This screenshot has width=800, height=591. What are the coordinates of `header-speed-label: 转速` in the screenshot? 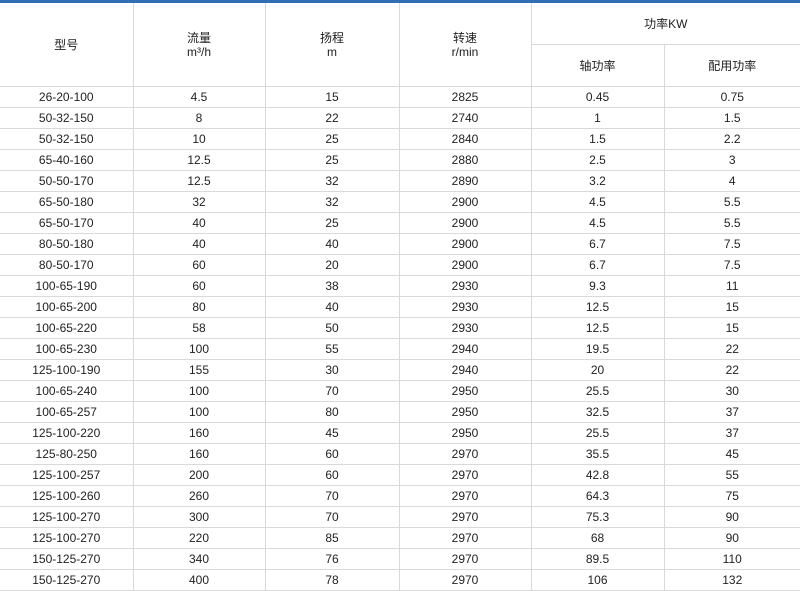 It's located at (464, 37).